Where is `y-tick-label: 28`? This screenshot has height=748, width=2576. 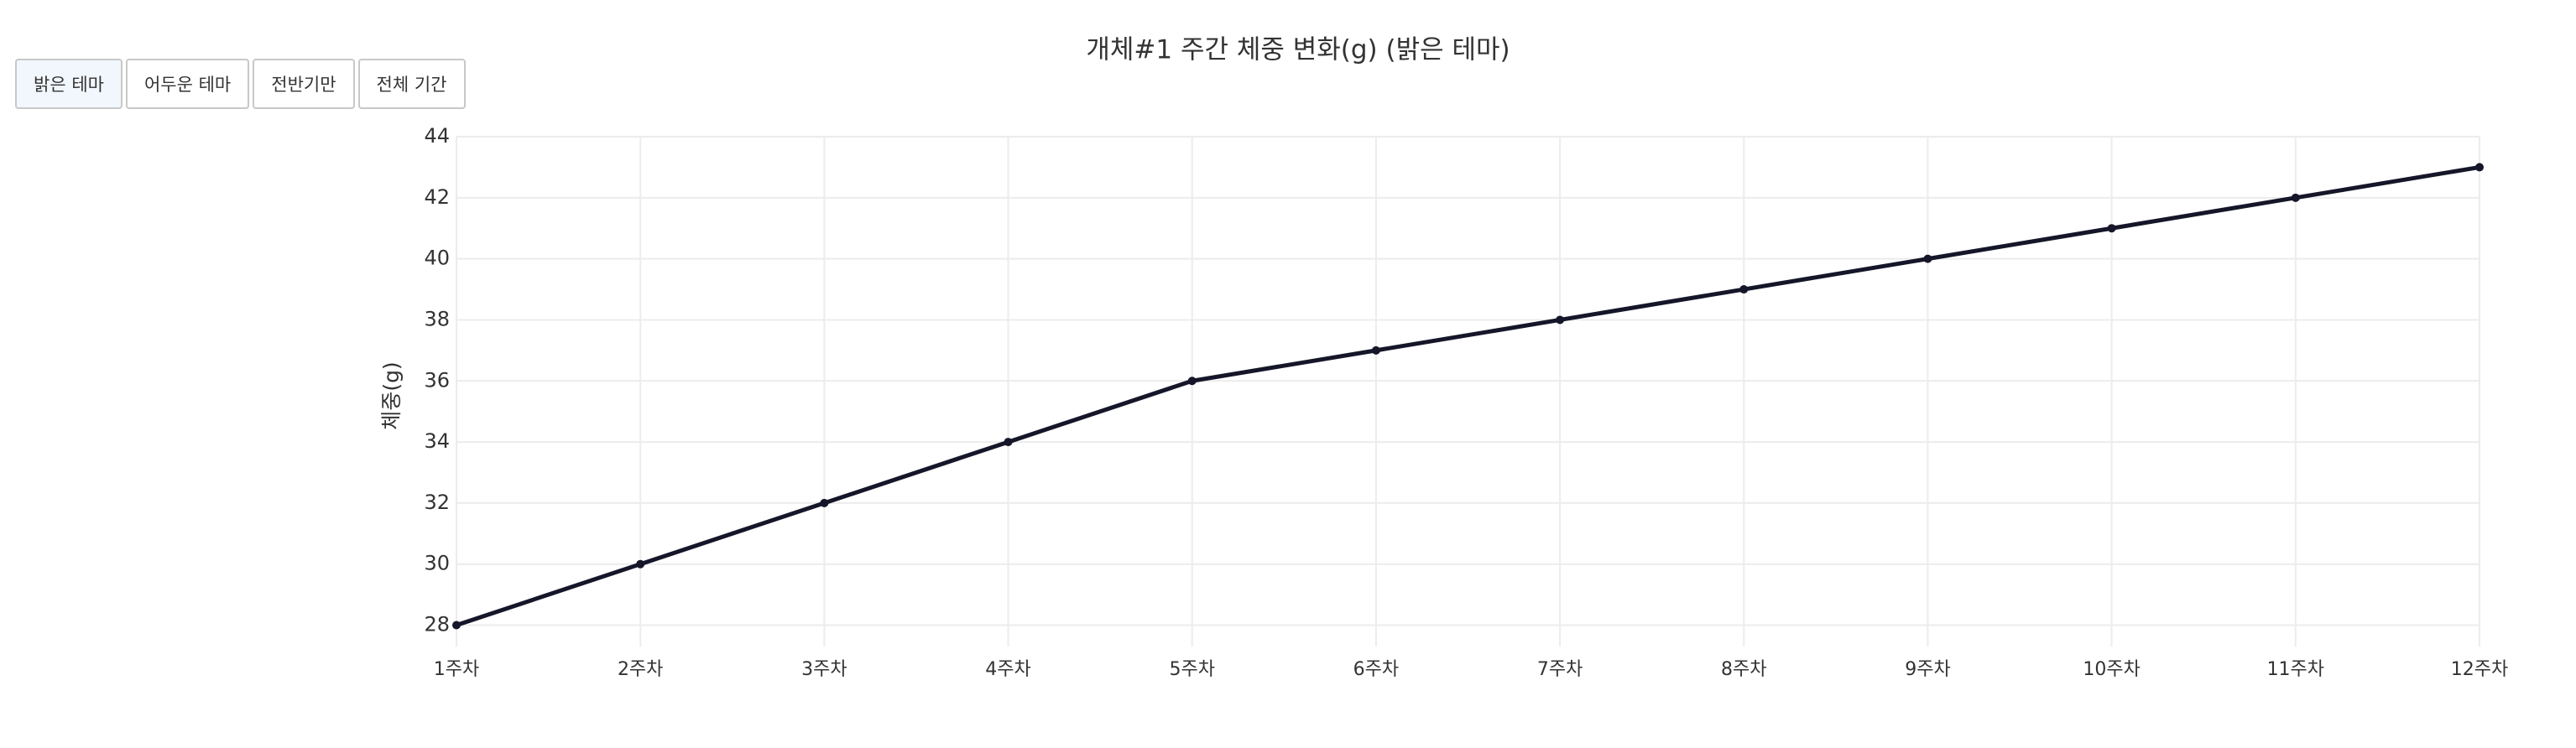 y-tick-label: 28 is located at coordinates (437, 624).